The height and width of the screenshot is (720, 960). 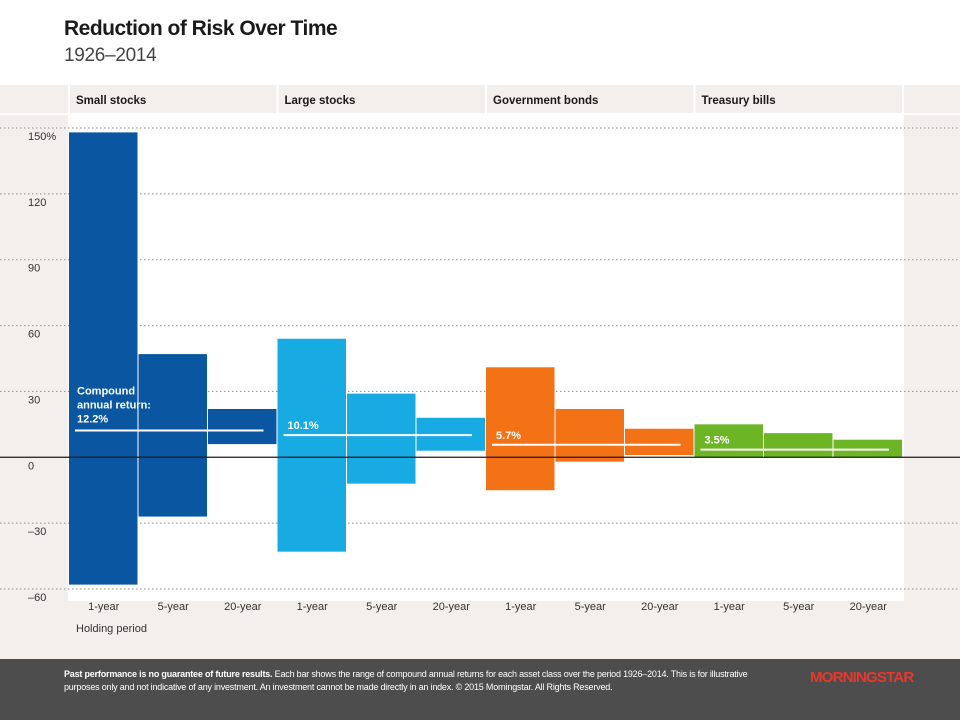 What do you see at coordinates (110, 55) in the screenshot?
I see `chart-subtitle: 1926–2014` at bounding box center [110, 55].